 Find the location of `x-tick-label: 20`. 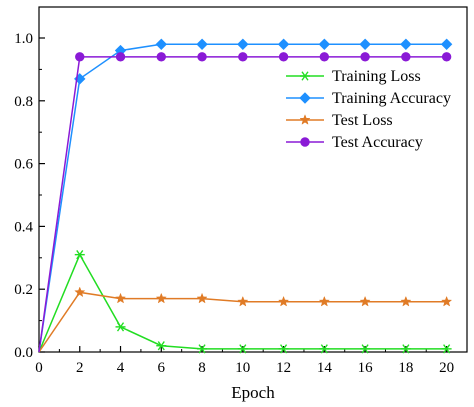

x-tick-label: 20 is located at coordinates (446, 368).